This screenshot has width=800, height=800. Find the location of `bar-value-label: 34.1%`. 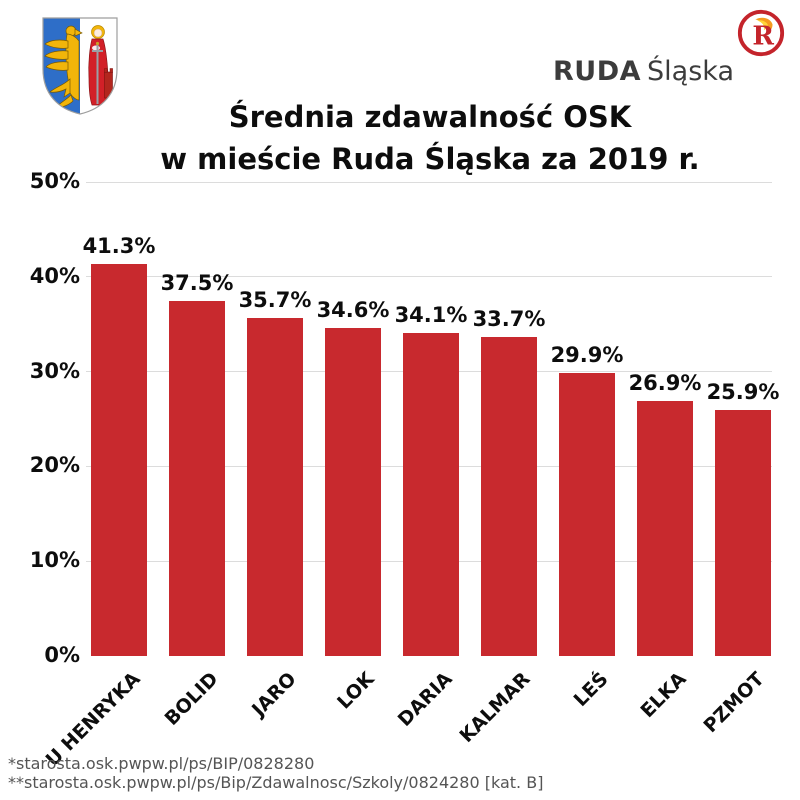

bar-value-label: 34.1% is located at coordinates (431, 314).